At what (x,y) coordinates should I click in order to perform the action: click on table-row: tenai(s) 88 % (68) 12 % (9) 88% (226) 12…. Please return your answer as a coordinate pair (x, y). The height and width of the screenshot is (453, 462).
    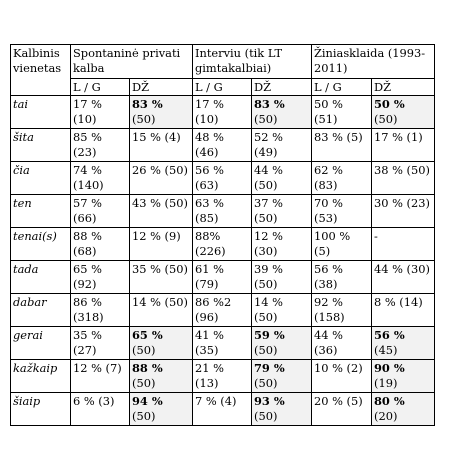
    Looking at the image, I should click on (222, 244).